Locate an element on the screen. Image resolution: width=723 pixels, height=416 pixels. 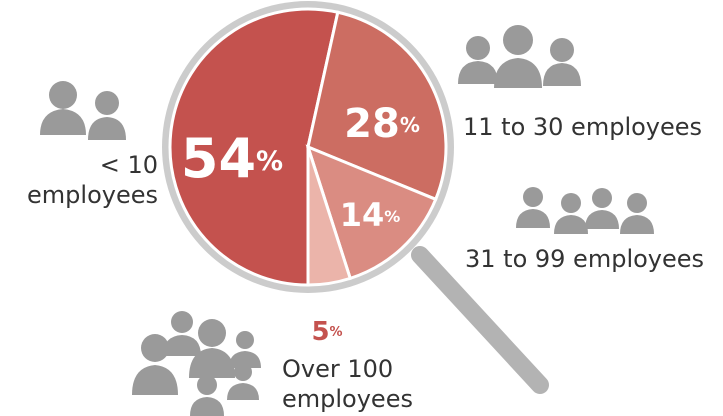
value-label: 54% is located at coordinates (232, 158).